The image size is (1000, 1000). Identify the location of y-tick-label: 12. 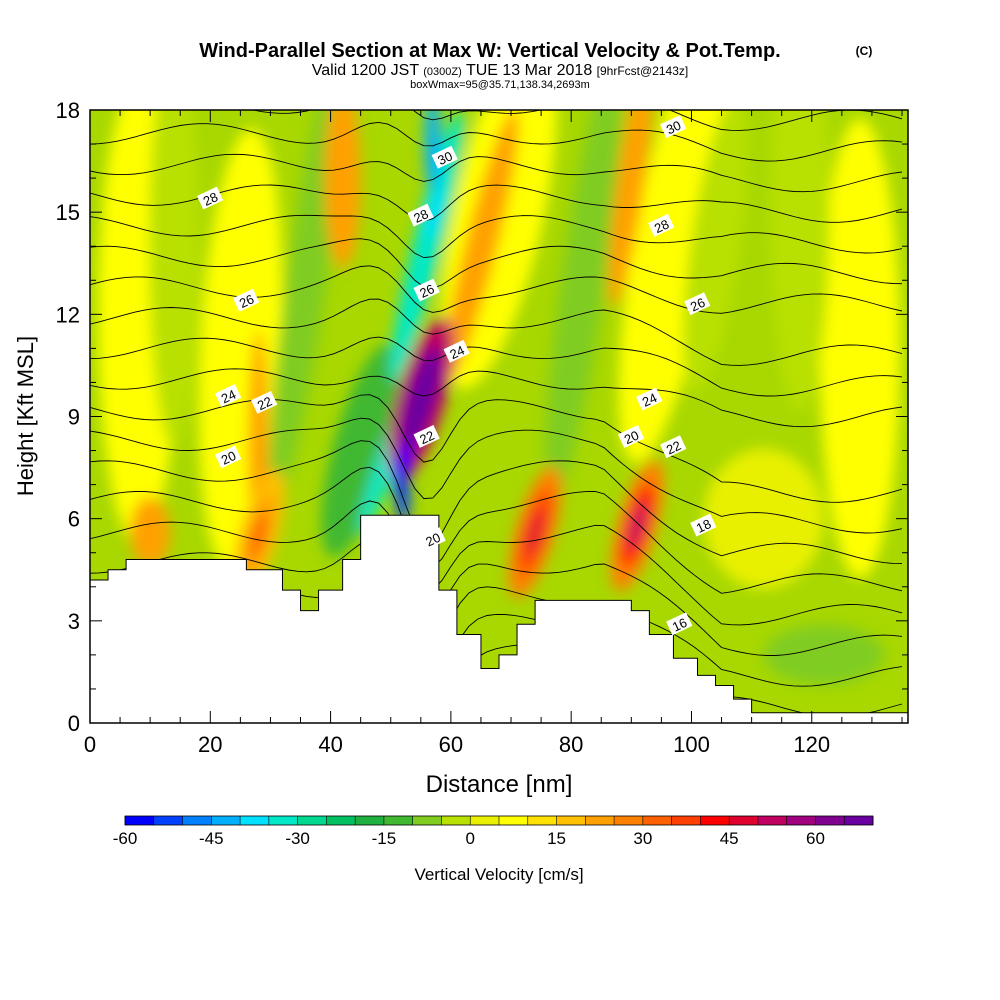
(68, 314).